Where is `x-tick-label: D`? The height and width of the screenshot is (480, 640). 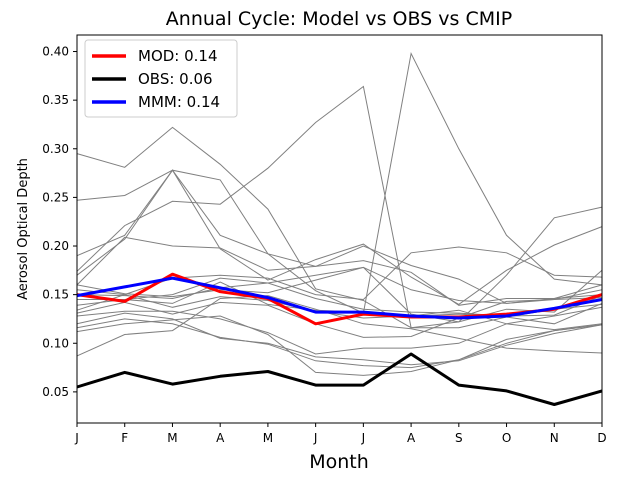 x-tick-label: D is located at coordinates (601, 438).